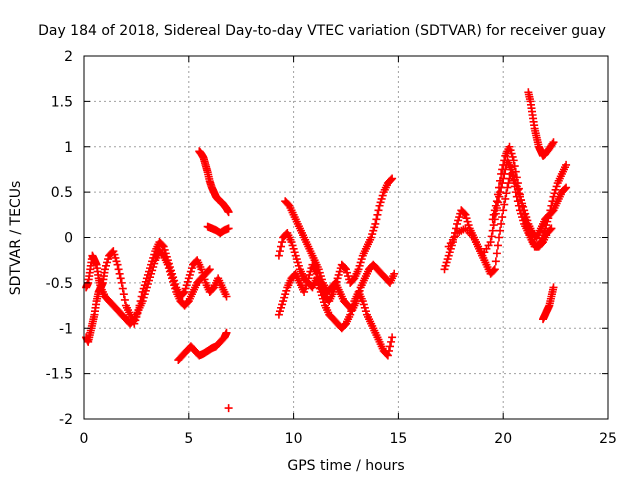 This screenshot has height=480, width=640. Describe the element at coordinates (62, 193) in the screenshot. I see `y-tick-label: 0.5` at that location.